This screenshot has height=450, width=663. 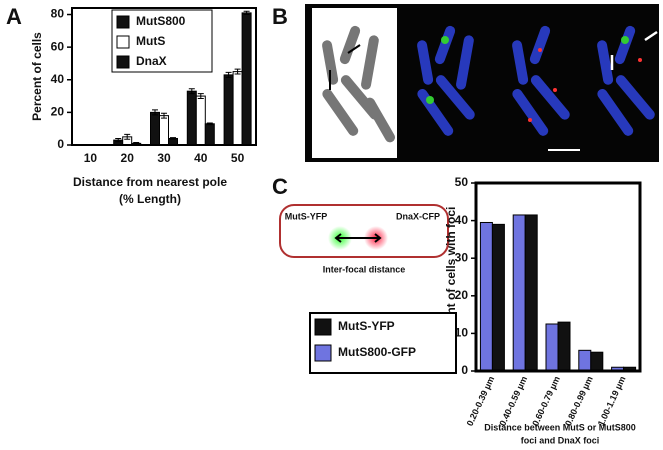 What do you see at coordinates (161, 21) in the screenshot?
I see `legend-label: MutS800` at bounding box center [161, 21].